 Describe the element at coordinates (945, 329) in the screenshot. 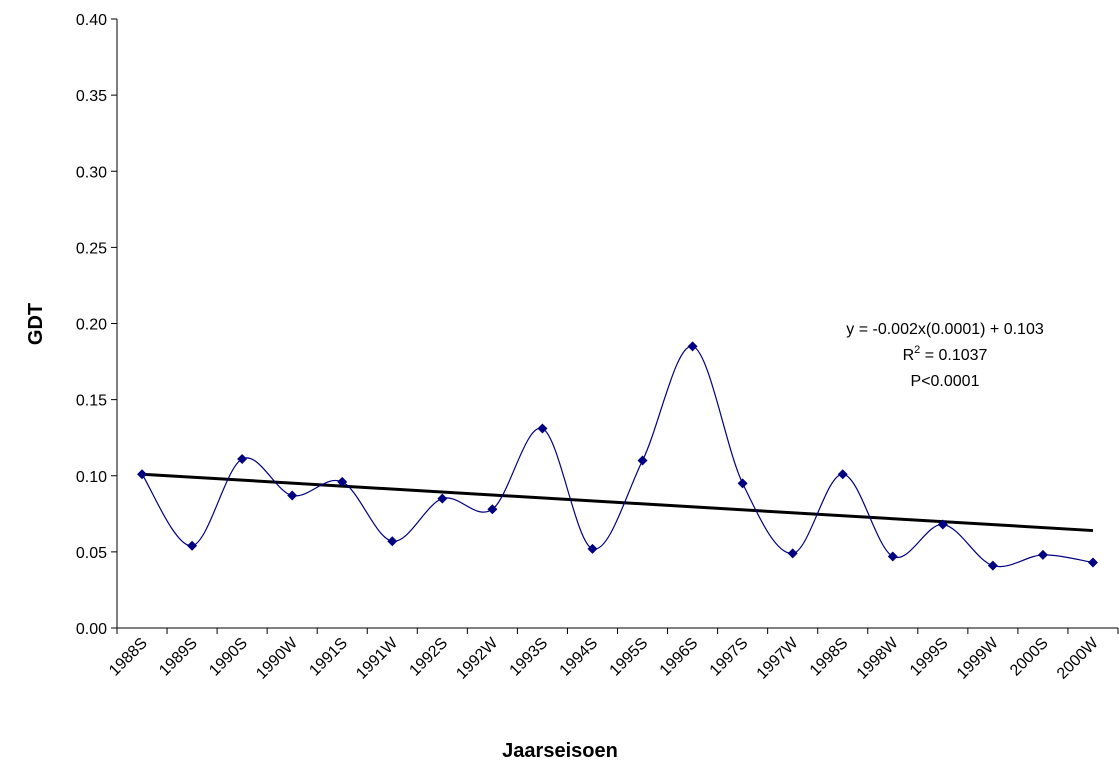

I see `equation: y = -0.002x(0.0001) + 0.103` at that location.